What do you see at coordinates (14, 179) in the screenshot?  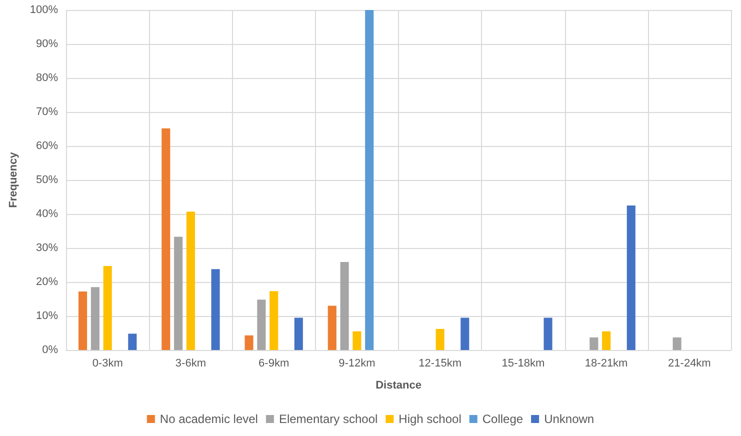 I see `y-axis-title: Frequency` at bounding box center [14, 179].